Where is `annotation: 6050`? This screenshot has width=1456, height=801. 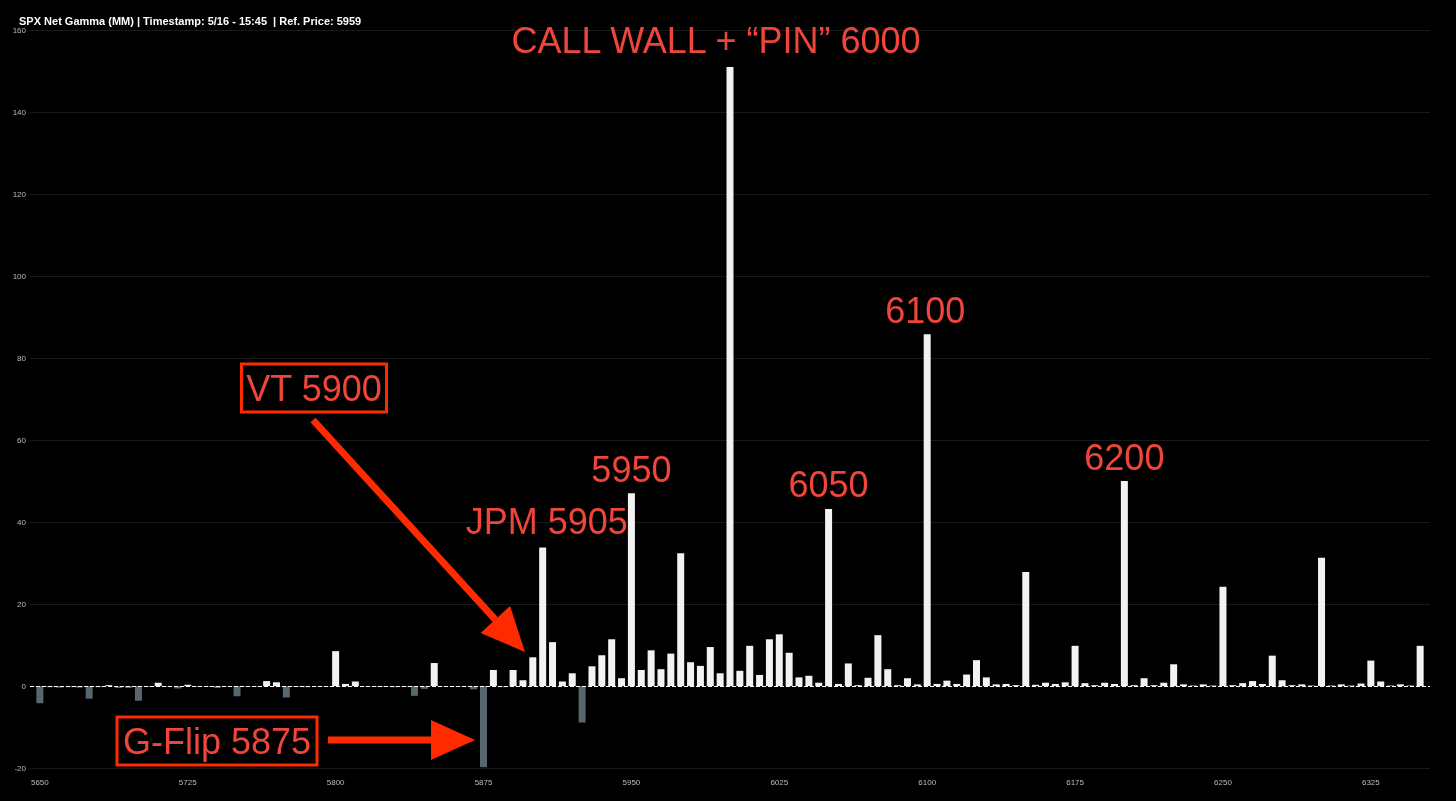 annotation: 6050 is located at coordinates (828, 485).